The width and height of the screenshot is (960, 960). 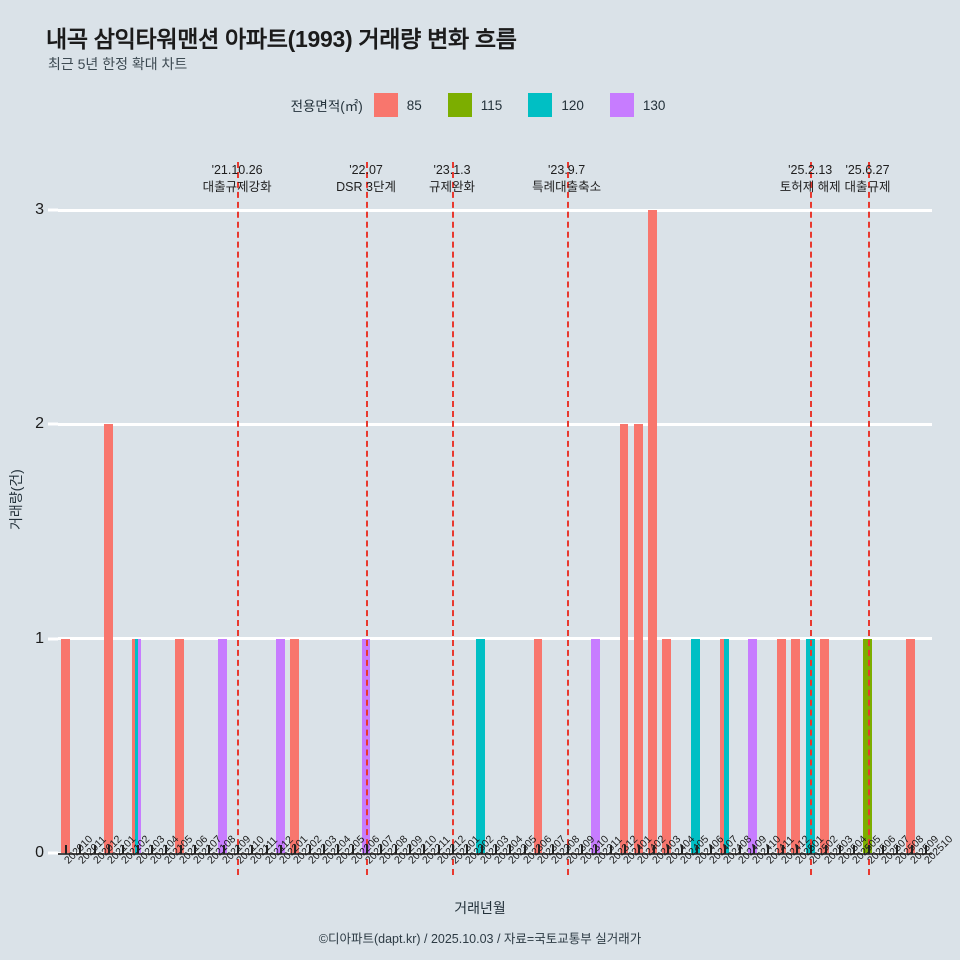 What do you see at coordinates (567, 187) in the screenshot?
I see `event-text-202309: 특례대출축소` at bounding box center [567, 187].